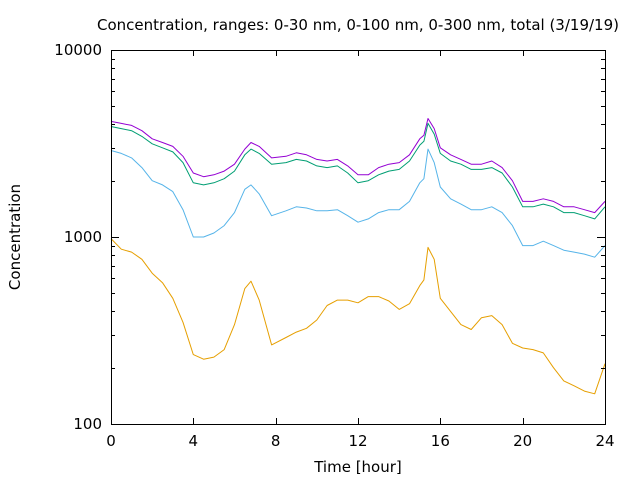 Image resolution: width=640 pixels, height=480 pixels. I want to click on x-tick-label: 4, so click(194, 441).